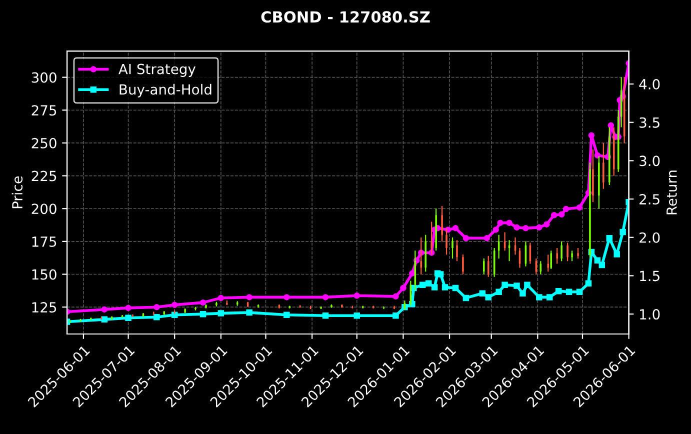 The width and height of the screenshot is (691, 434). I want to click on y-tick-label: 300, so click(44, 77).